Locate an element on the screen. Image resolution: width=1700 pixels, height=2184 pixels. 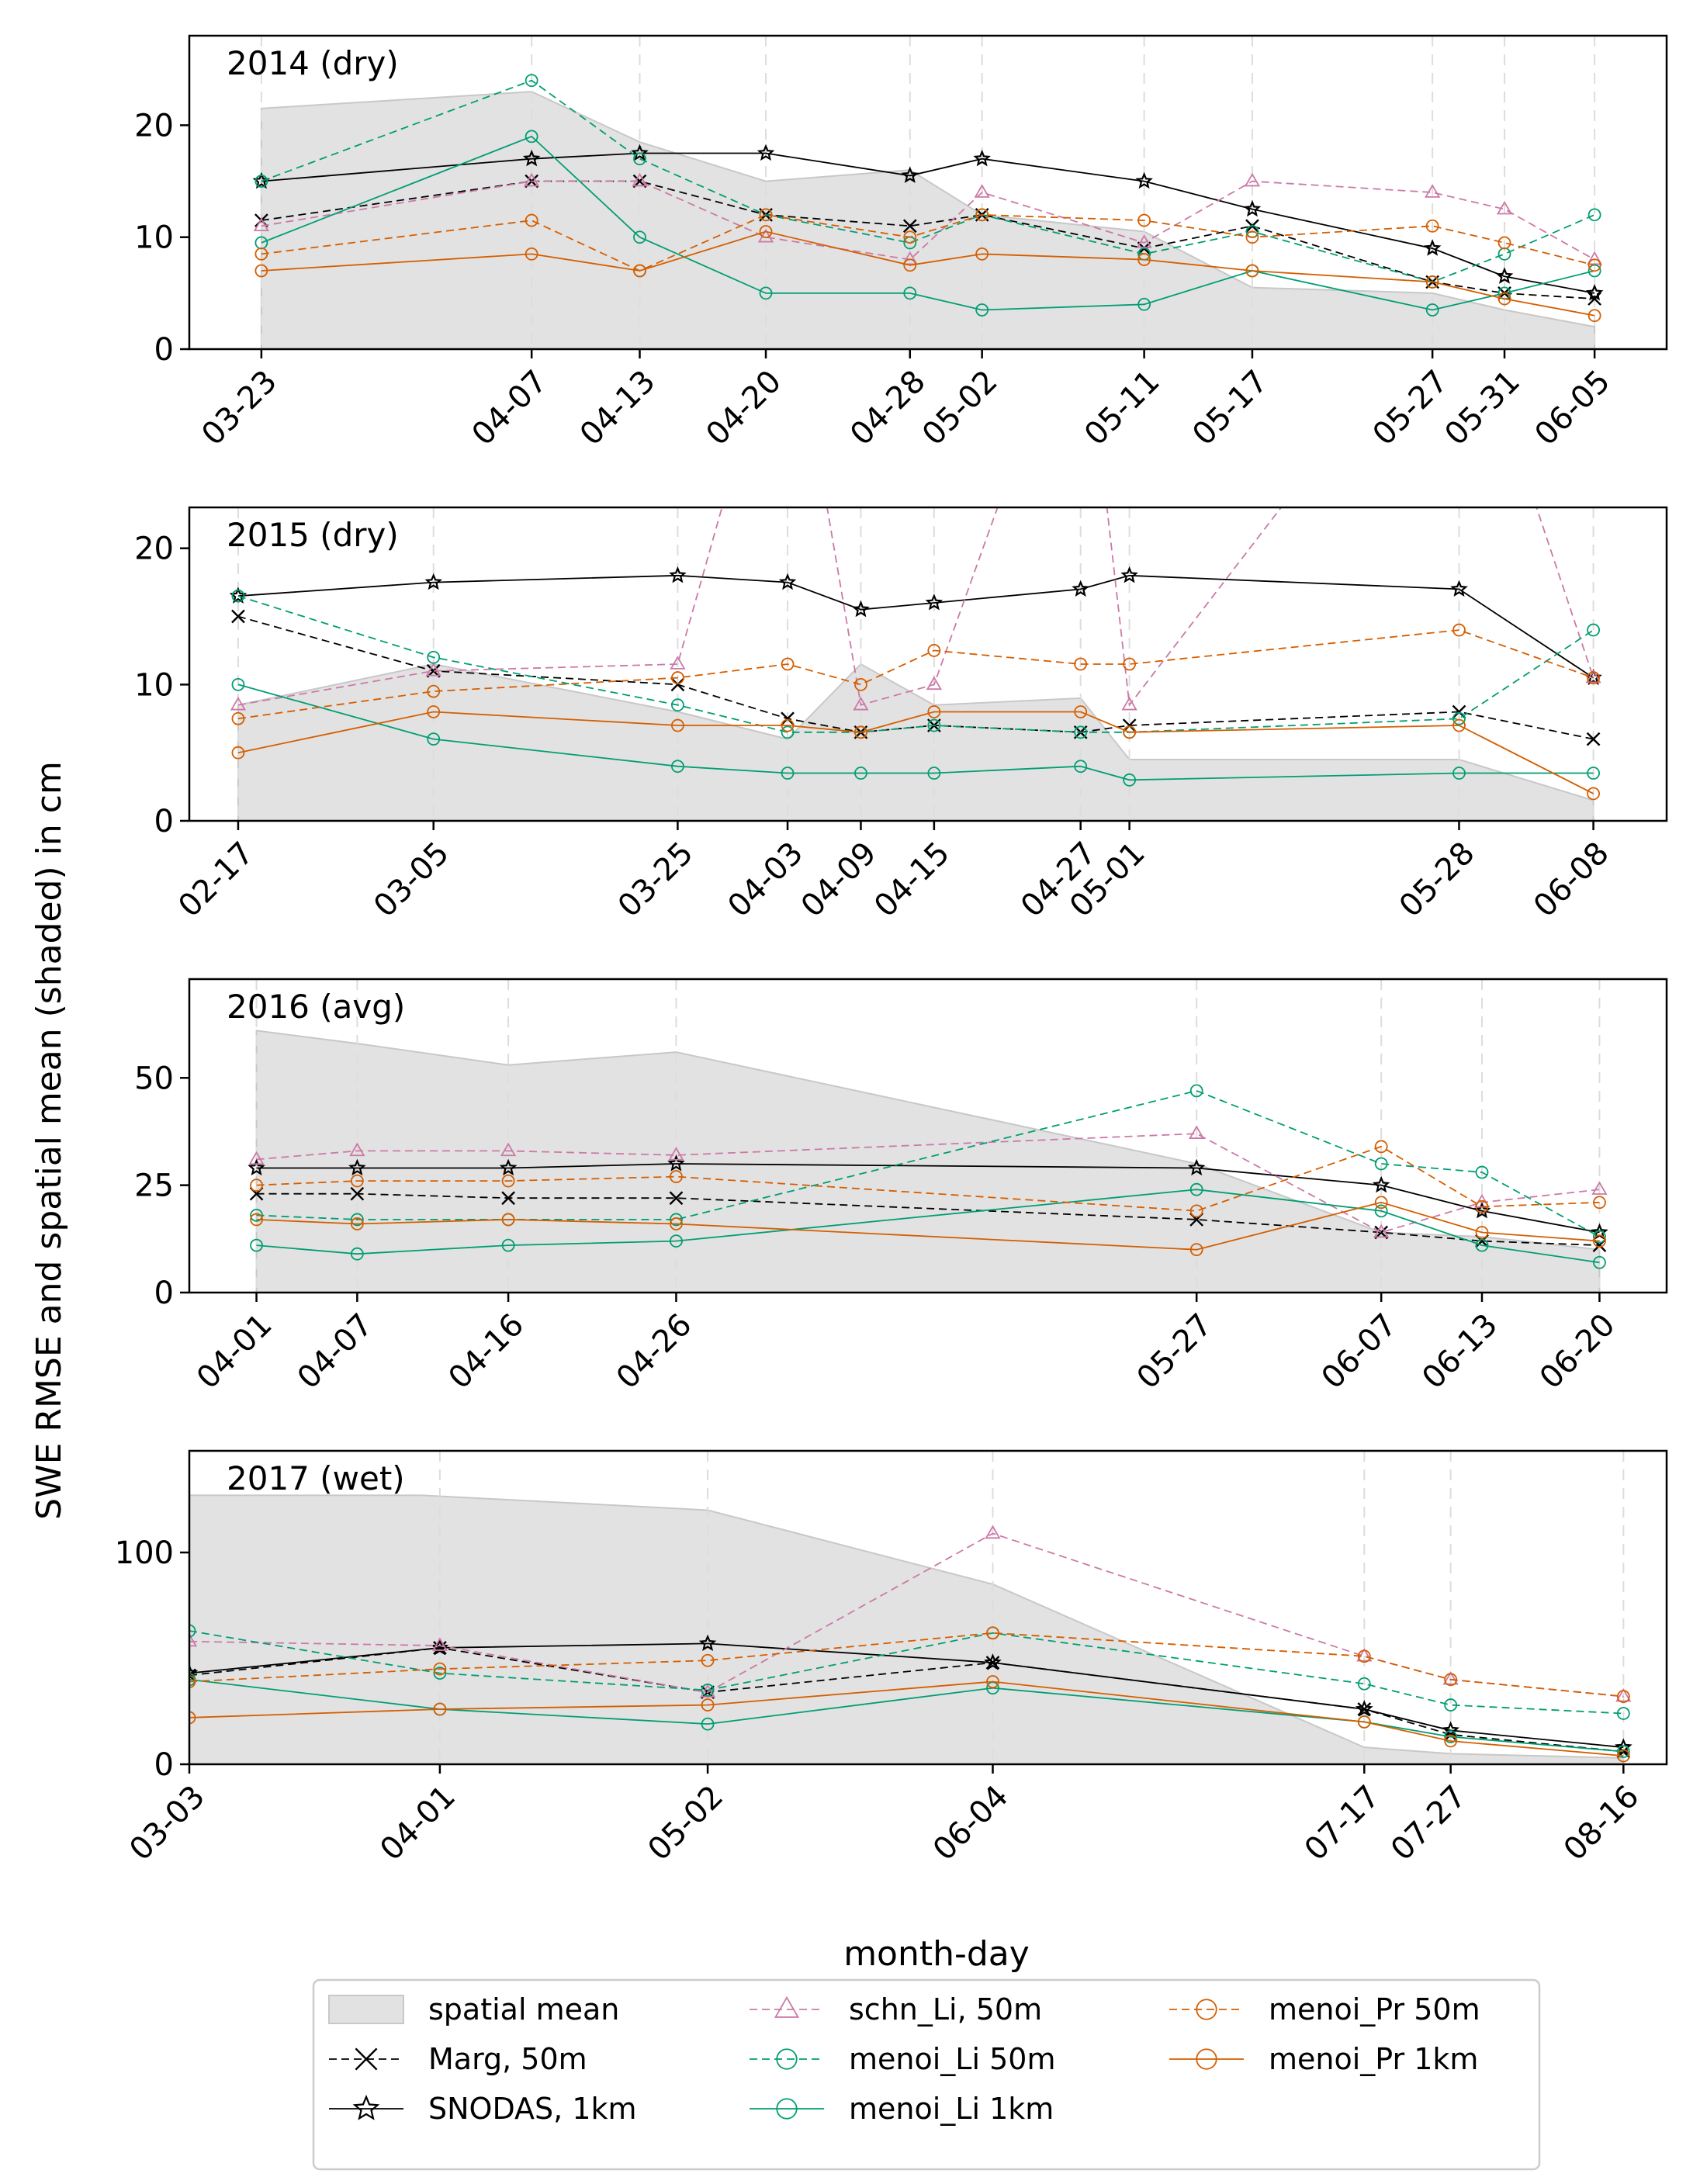
legend-label-mPr1k: menoi_Pr 1km is located at coordinates (1373, 2059).